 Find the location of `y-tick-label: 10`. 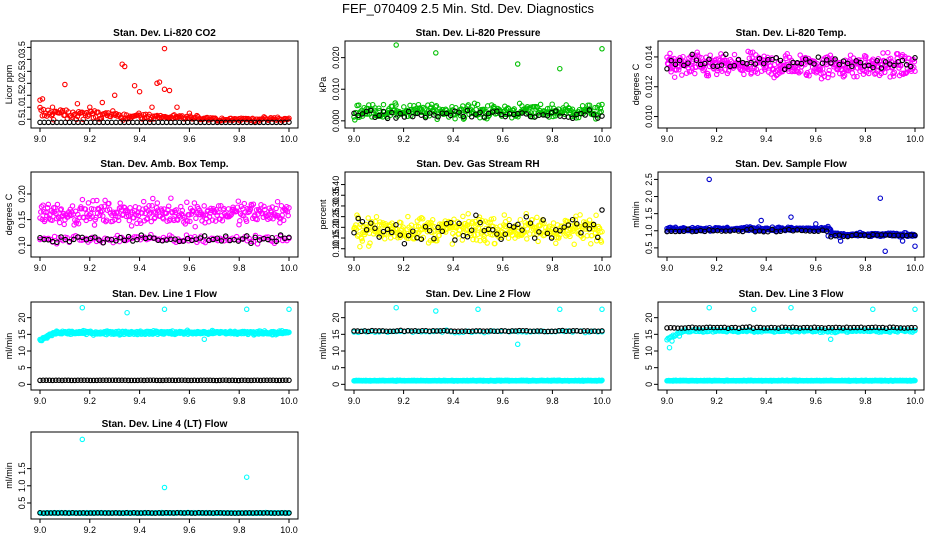

y-tick-label: 10 is located at coordinates (649, 351).